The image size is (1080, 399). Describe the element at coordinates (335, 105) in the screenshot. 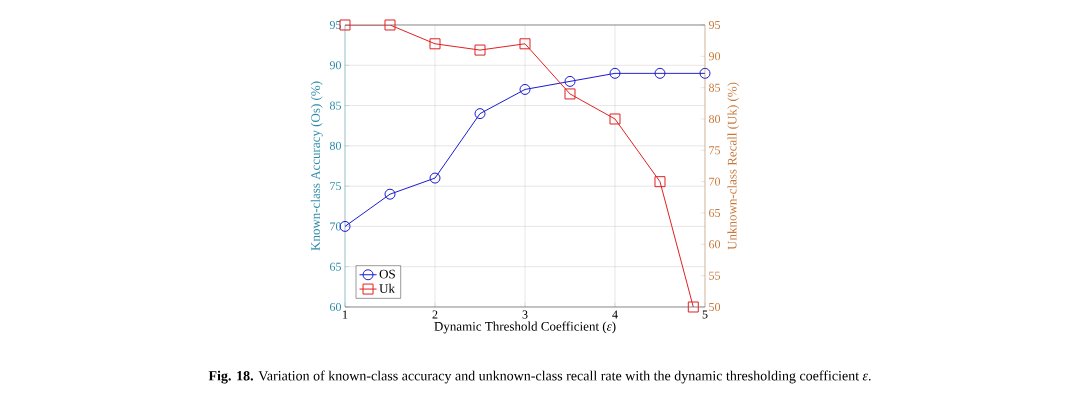

I see `y-tick-label: 85` at that location.